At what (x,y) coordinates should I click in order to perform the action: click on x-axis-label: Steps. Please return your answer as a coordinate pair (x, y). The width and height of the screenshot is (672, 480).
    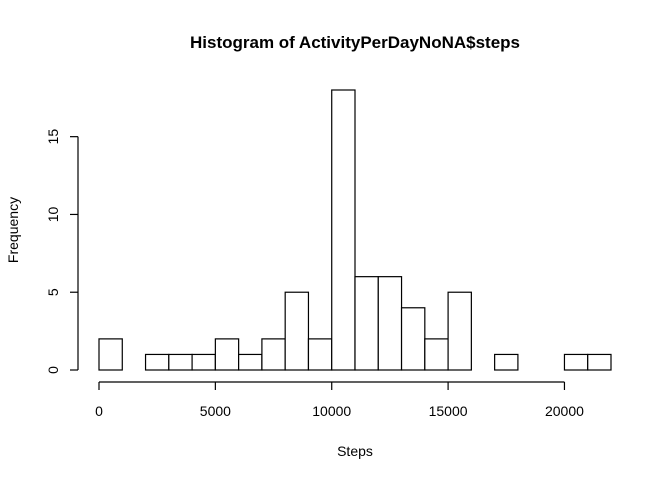
    Looking at the image, I should click on (355, 451).